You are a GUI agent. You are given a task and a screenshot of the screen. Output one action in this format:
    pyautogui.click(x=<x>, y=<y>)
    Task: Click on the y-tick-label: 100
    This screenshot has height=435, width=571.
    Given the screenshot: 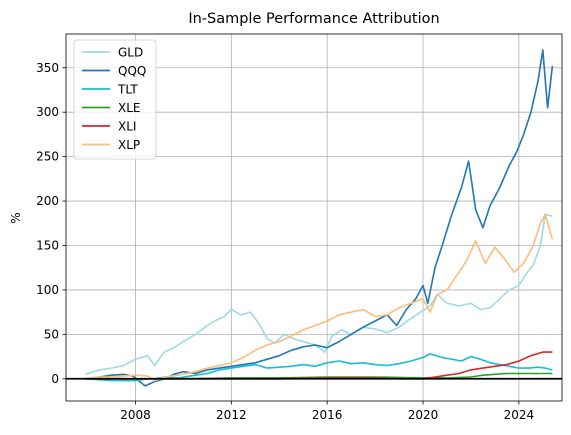 What is the action you would take?
    pyautogui.click(x=47, y=290)
    